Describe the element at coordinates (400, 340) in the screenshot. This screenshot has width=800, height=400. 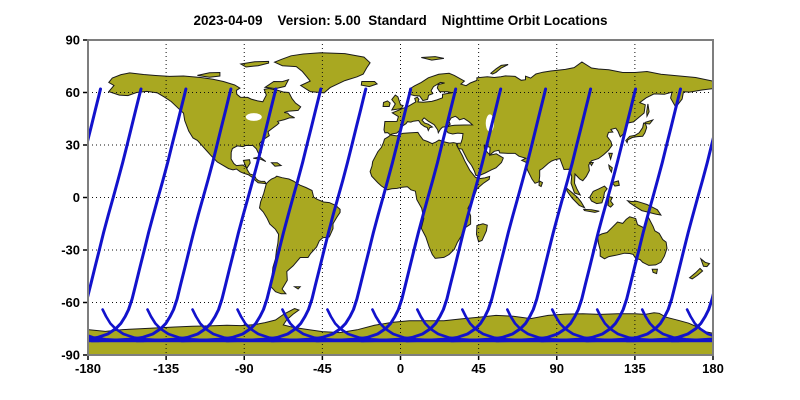
I see `orbit-turnaround-band` at that location.